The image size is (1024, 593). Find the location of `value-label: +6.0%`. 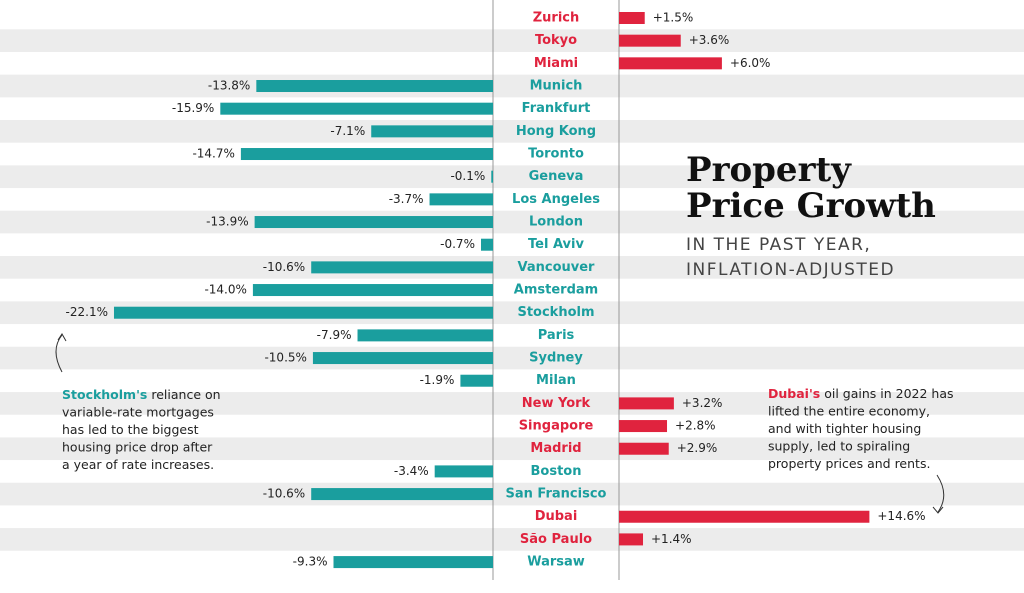

value-label: +6.0% is located at coordinates (750, 63).